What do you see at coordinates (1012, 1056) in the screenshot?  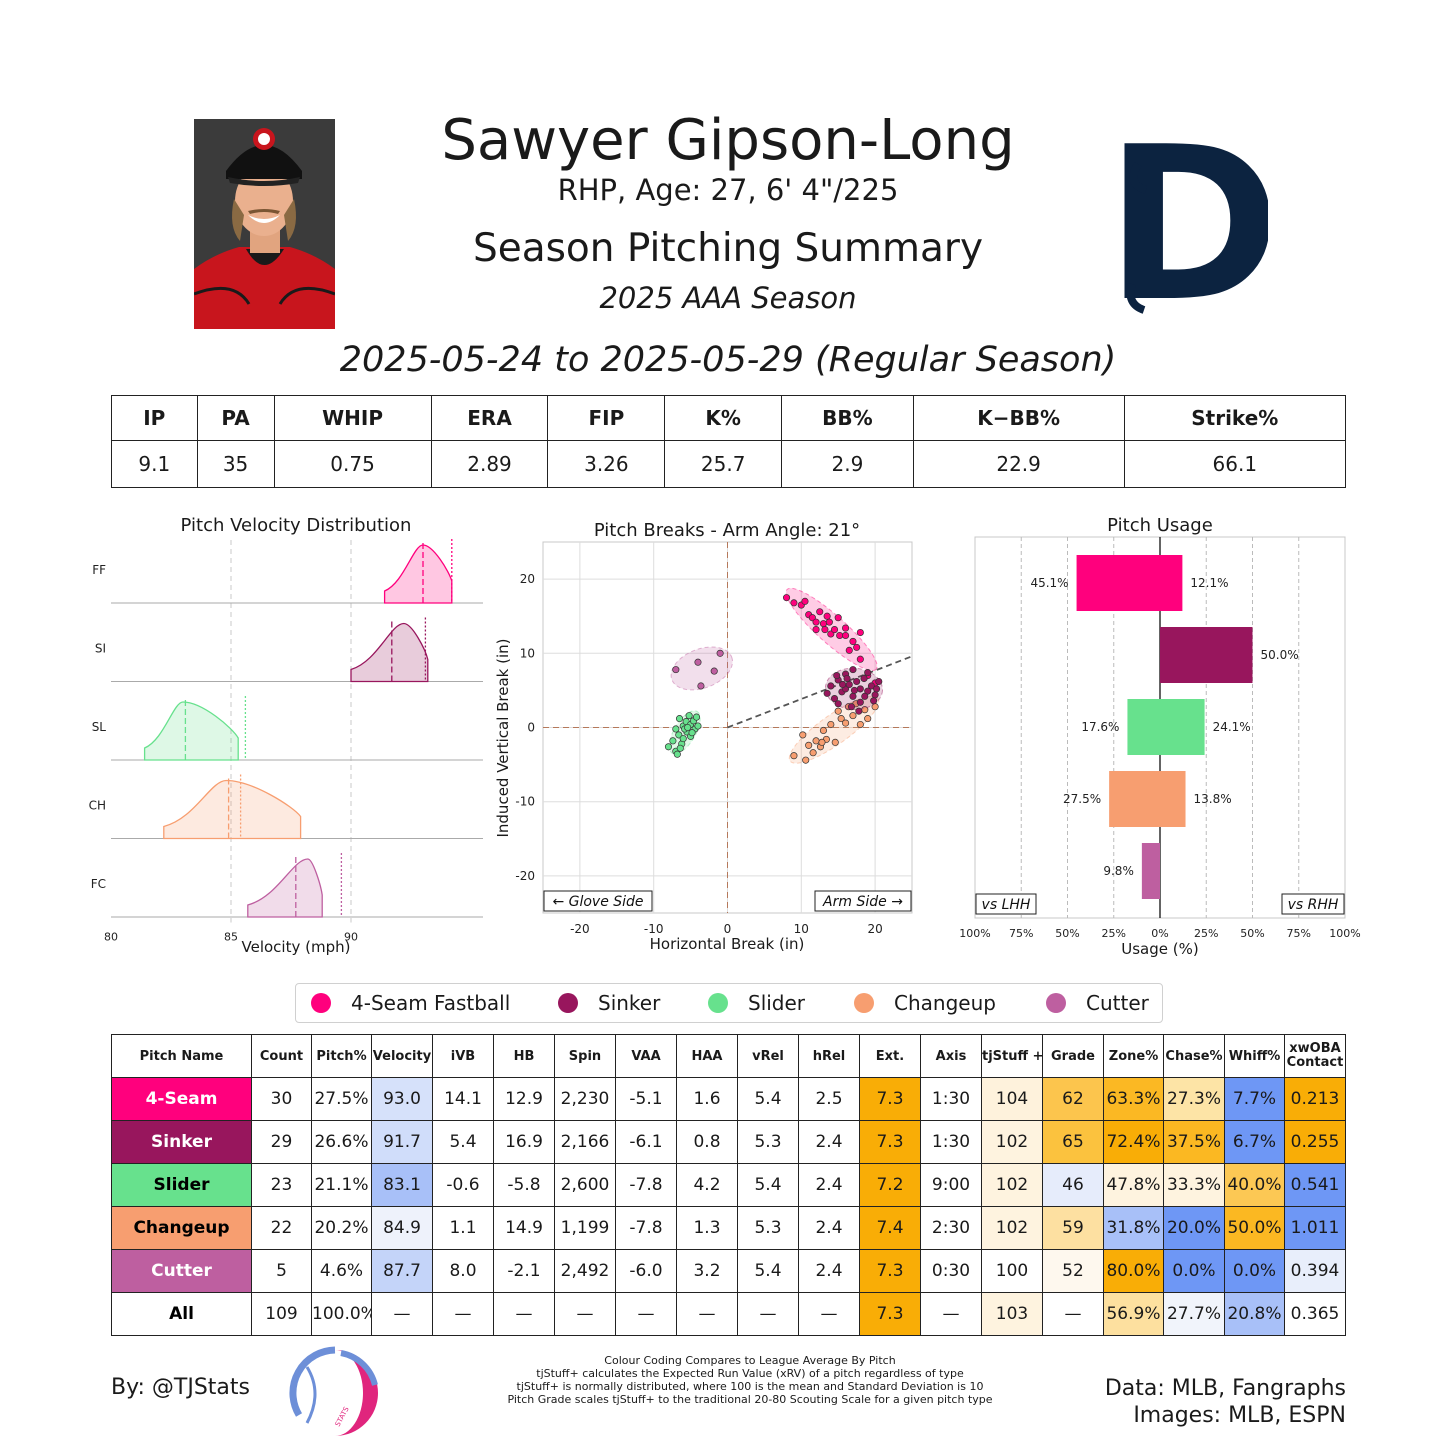 I see `metric-header: tjStuff +` at bounding box center [1012, 1056].